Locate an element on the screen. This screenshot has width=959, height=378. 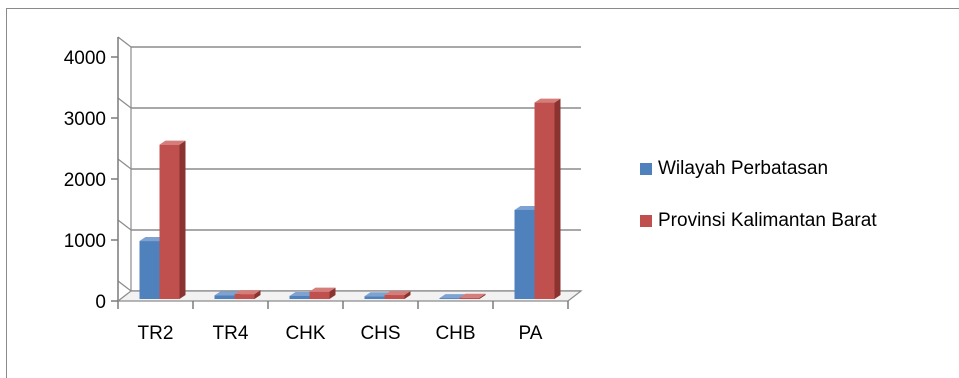
bar-provinsi-kalimantan-barat-tr4 is located at coordinates (247, 294).